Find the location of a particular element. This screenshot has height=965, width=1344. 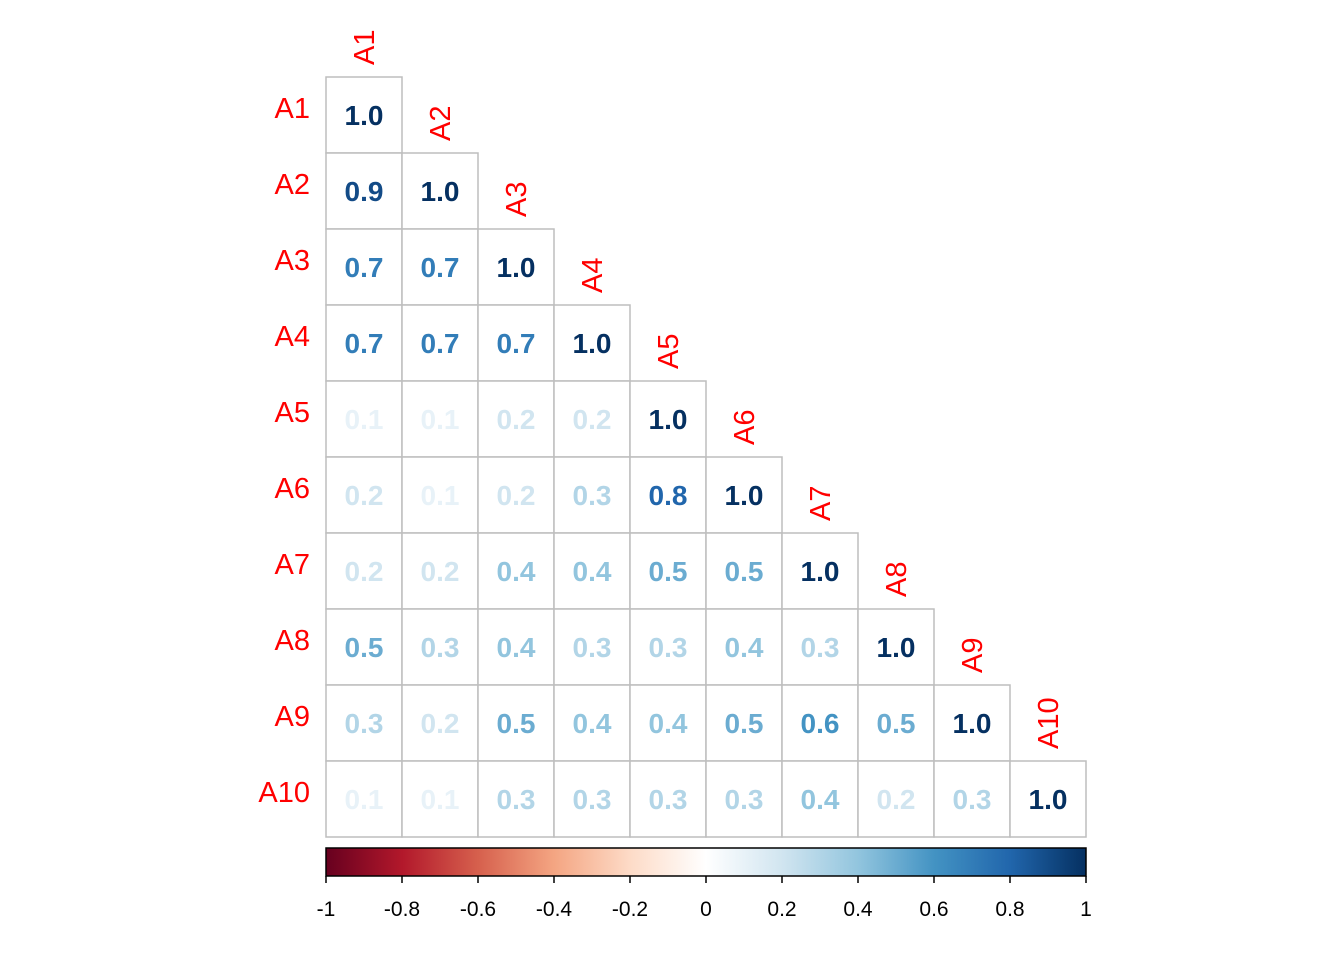

column-label-A5: A5 is located at coordinates (669, 351).